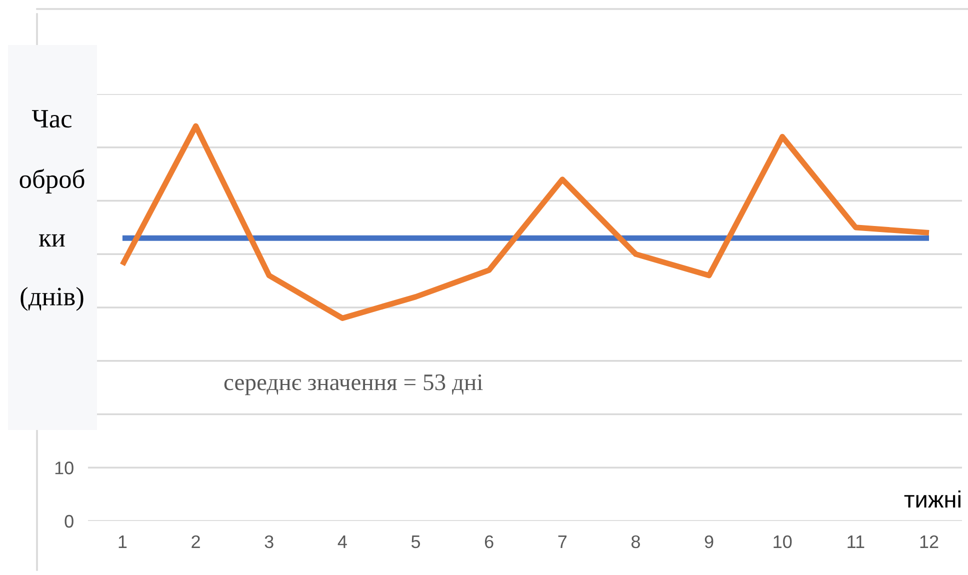  I want to click on x-tick-label: 8, so click(635, 541).